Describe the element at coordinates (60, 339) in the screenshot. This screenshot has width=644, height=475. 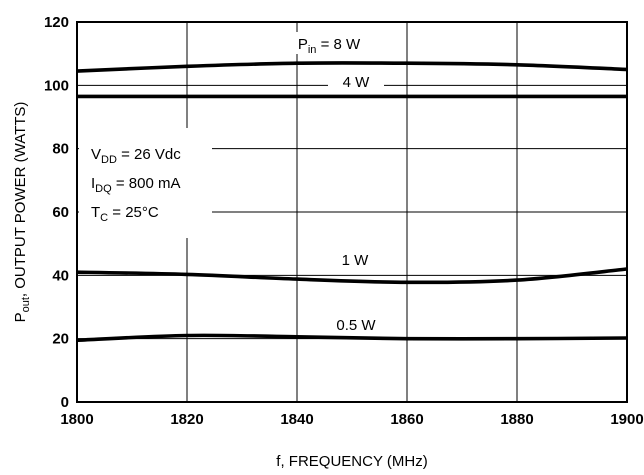
I see `y-tick-label: 20` at that location.